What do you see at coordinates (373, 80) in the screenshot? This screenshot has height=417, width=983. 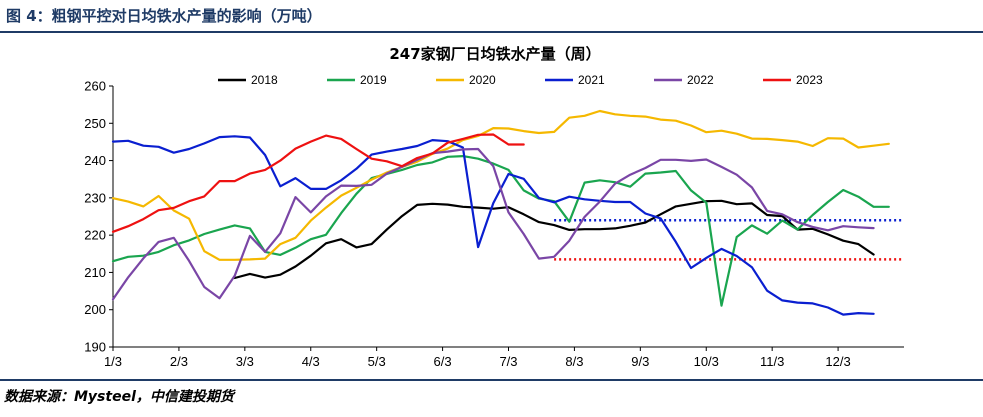 I see `legend-label-2019: 2019` at bounding box center [373, 80].